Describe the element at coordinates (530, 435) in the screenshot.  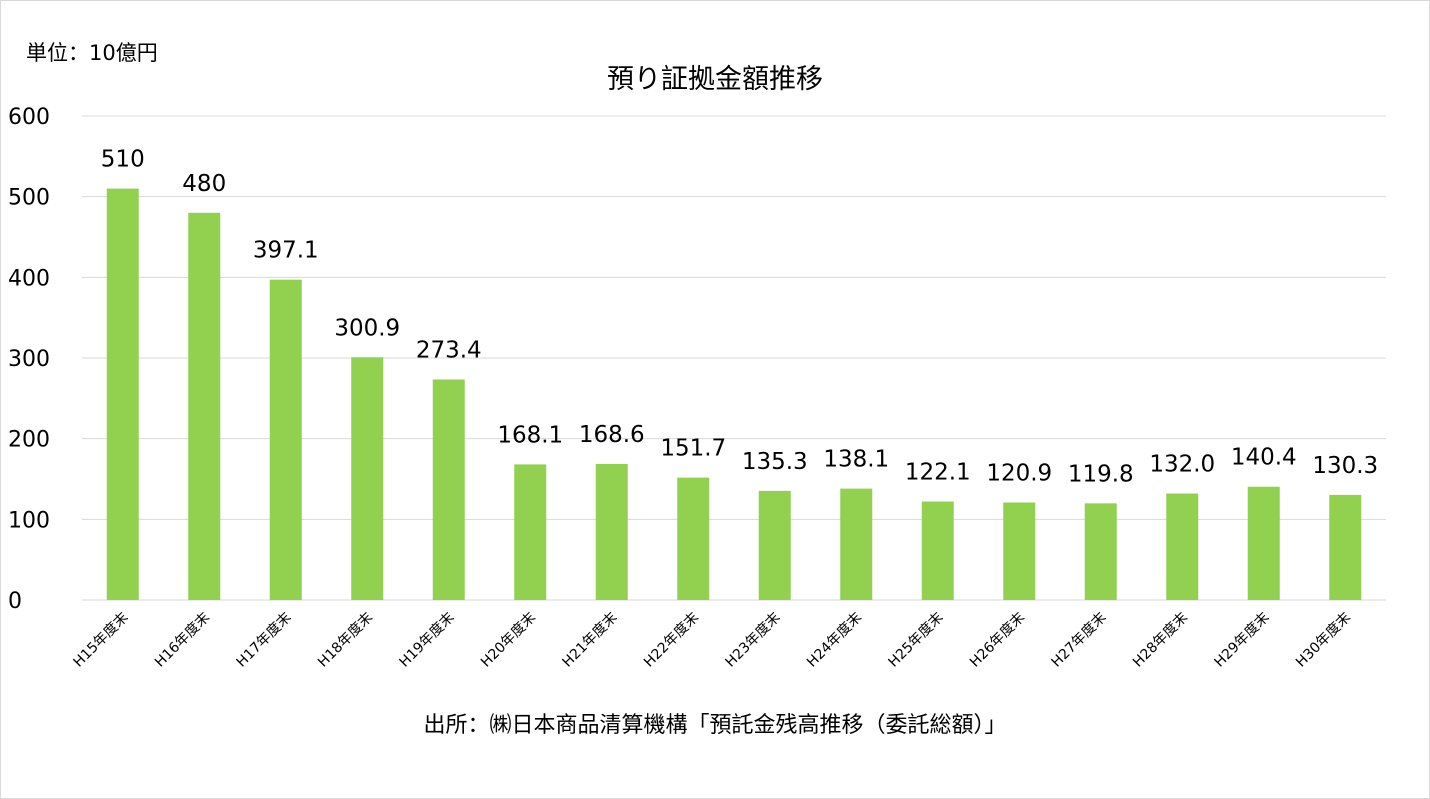
I see `data-label: 168.1` at that location.